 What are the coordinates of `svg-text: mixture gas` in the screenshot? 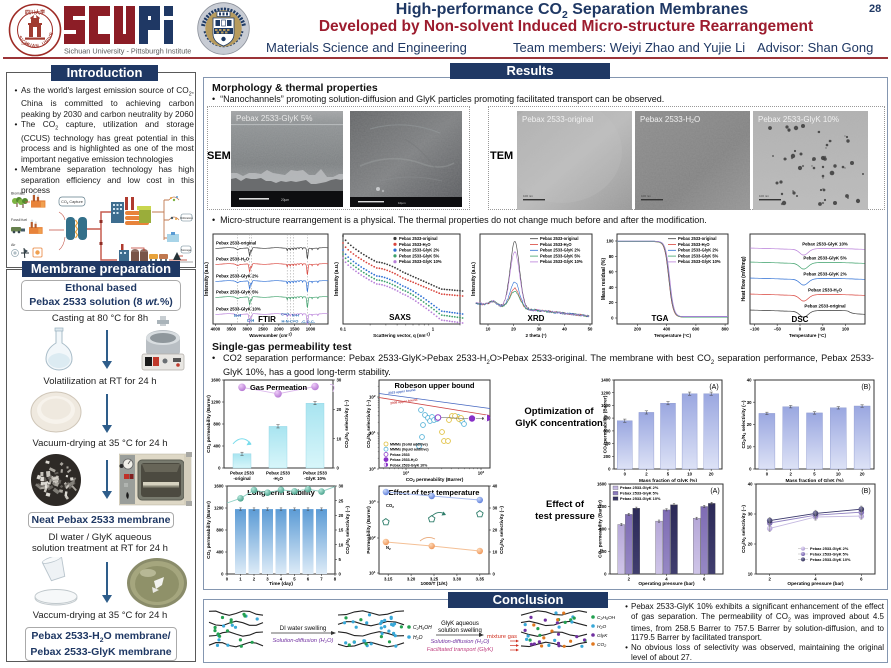 It's located at (502, 637).